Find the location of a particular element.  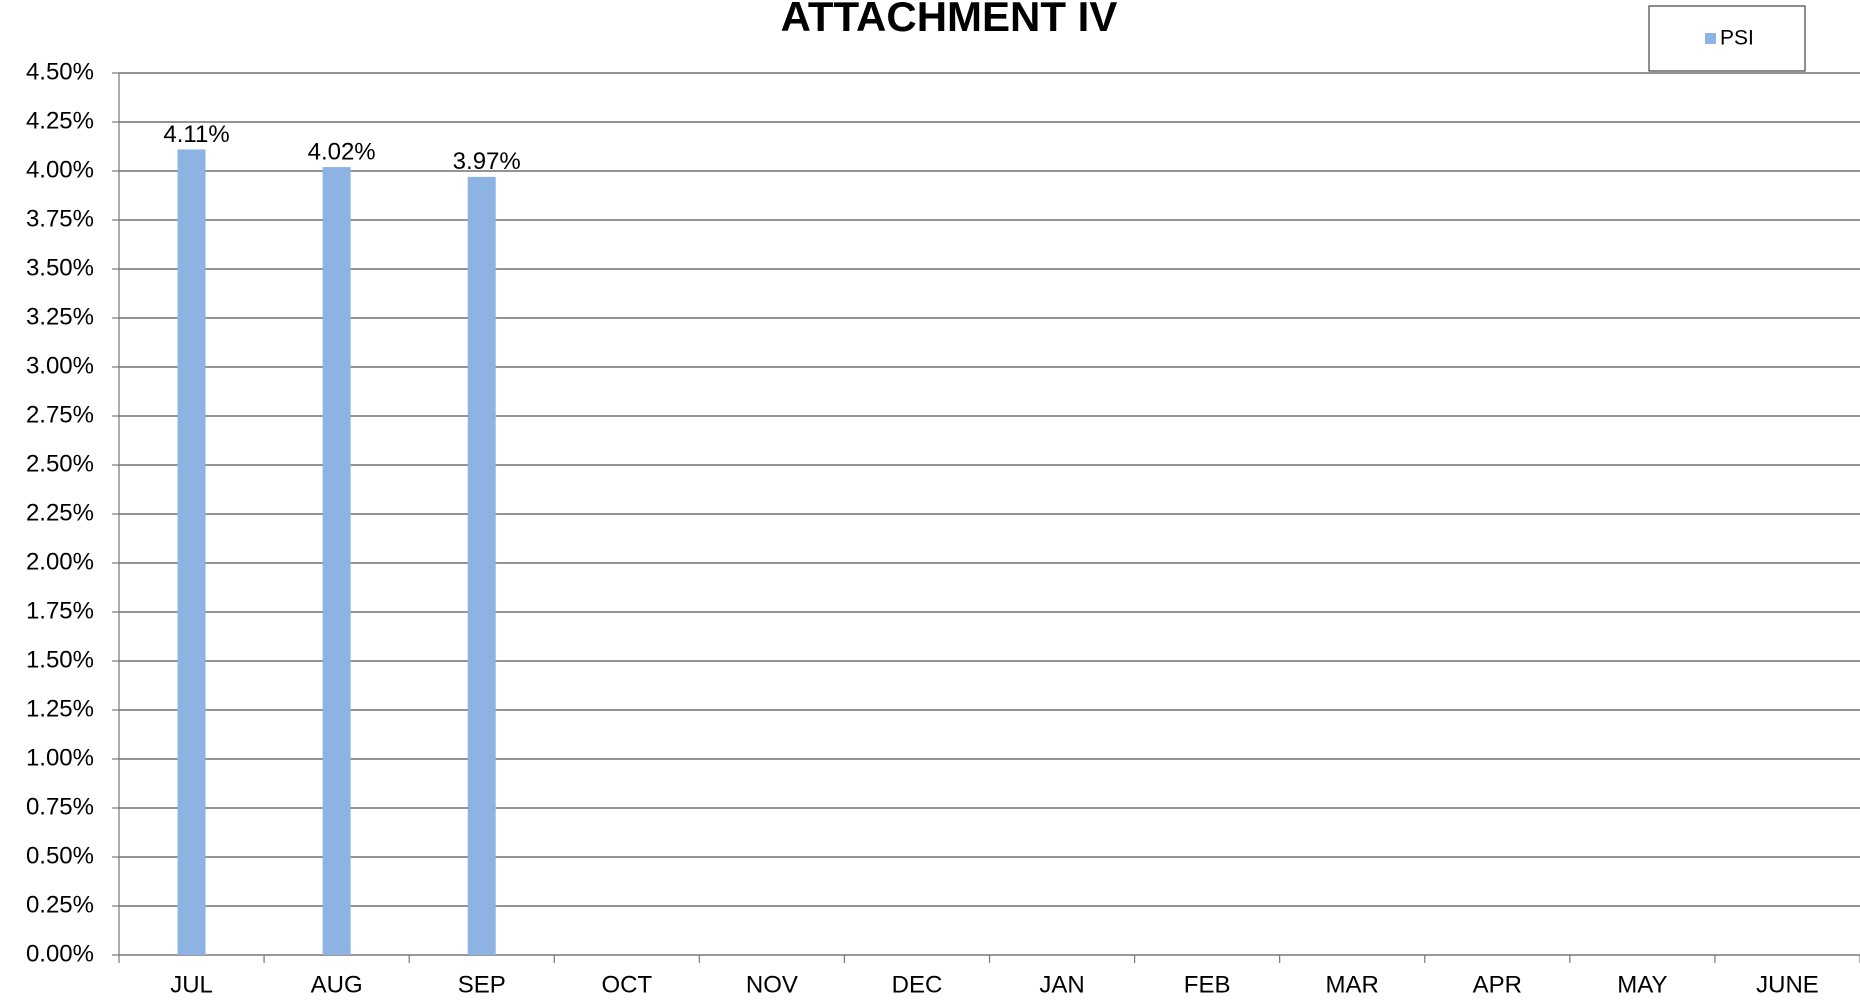

y-tick-label: 1.75% is located at coordinates (60, 610).